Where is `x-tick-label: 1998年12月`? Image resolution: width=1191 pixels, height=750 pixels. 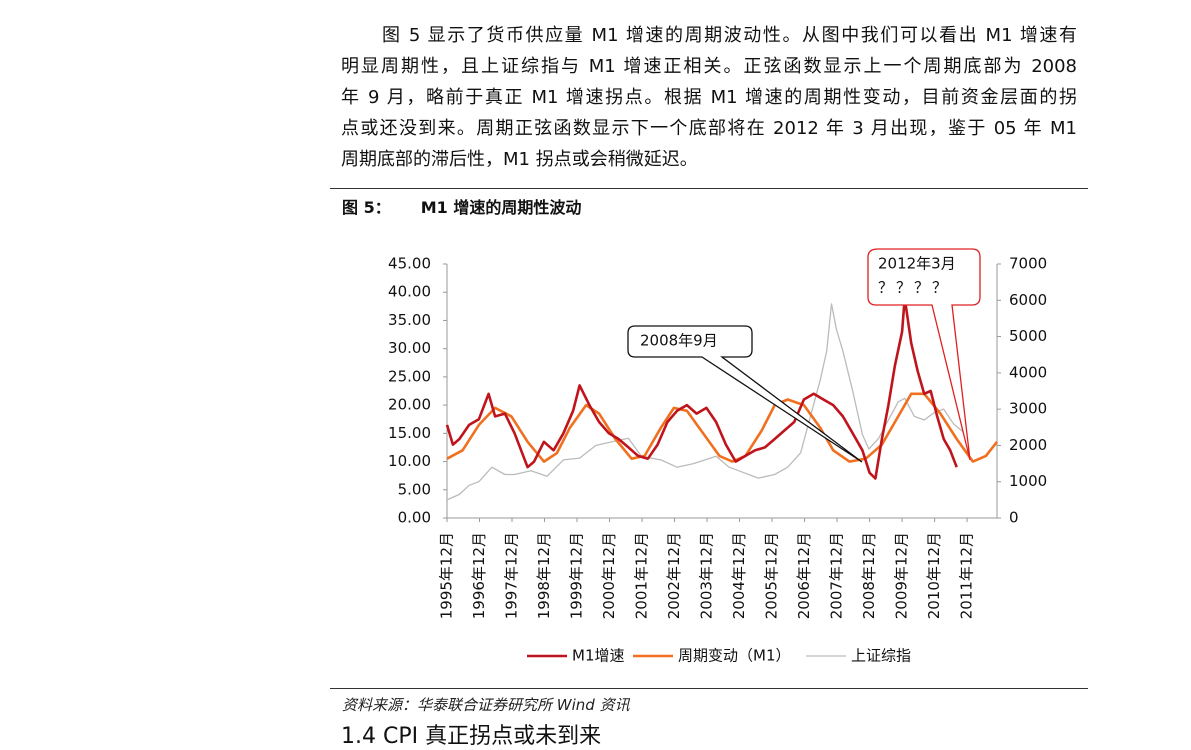
x-tick-label: 1998年12月 is located at coordinates (544, 575).